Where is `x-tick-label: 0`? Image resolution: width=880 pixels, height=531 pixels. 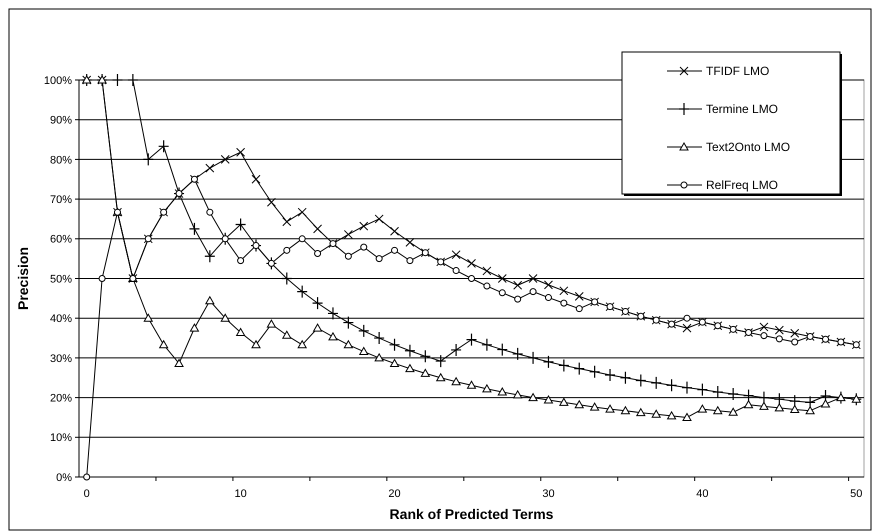 x-tick-label: 0 is located at coordinates (87, 494).